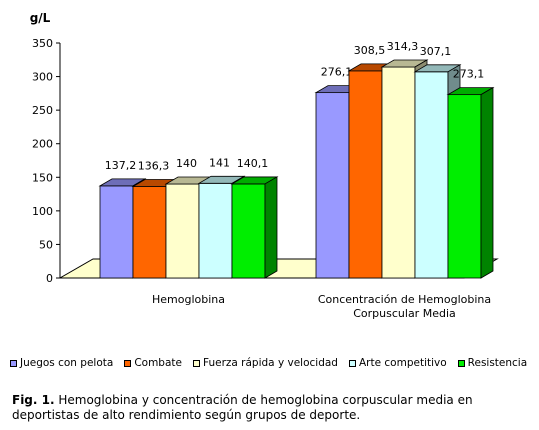 Image resolution: width=539 pixels, height=430 pixels. I want to click on x-category-label: Concentración de Hemoglobina, so click(404, 299).